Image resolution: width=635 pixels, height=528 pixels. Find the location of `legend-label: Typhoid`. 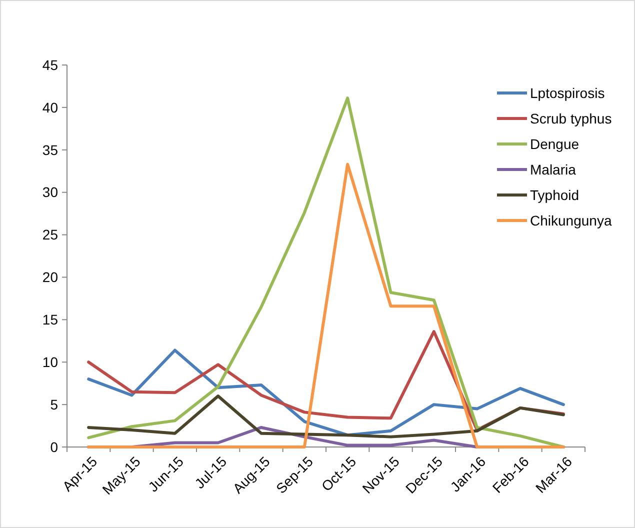

legend-label: Typhoid is located at coordinates (555, 194).